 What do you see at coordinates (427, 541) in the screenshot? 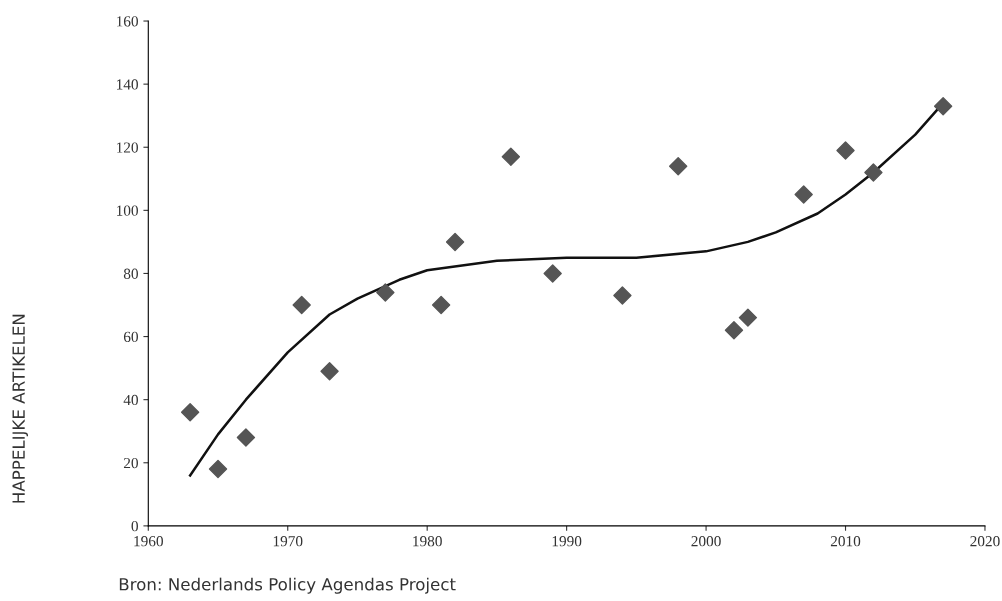
I see `x-tick-label: 1980` at bounding box center [427, 541].